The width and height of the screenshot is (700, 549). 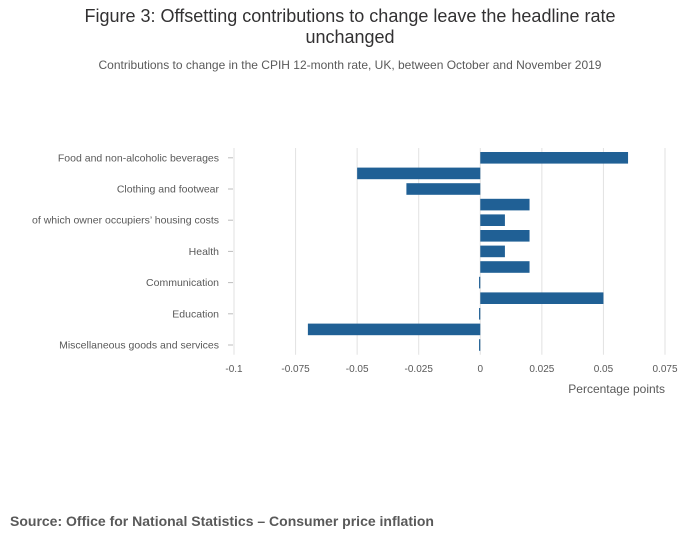 I want to click on y-category-label: Health, so click(x=204, y=252).